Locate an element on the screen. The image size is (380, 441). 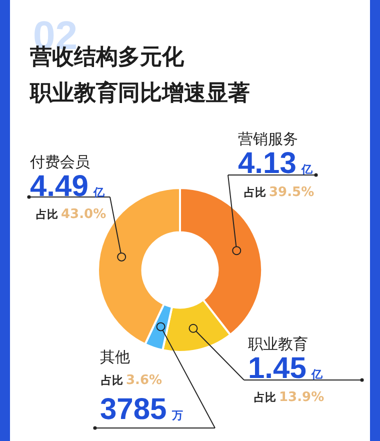
slice-label: 营销服务 is located at coordinates (268, 139).